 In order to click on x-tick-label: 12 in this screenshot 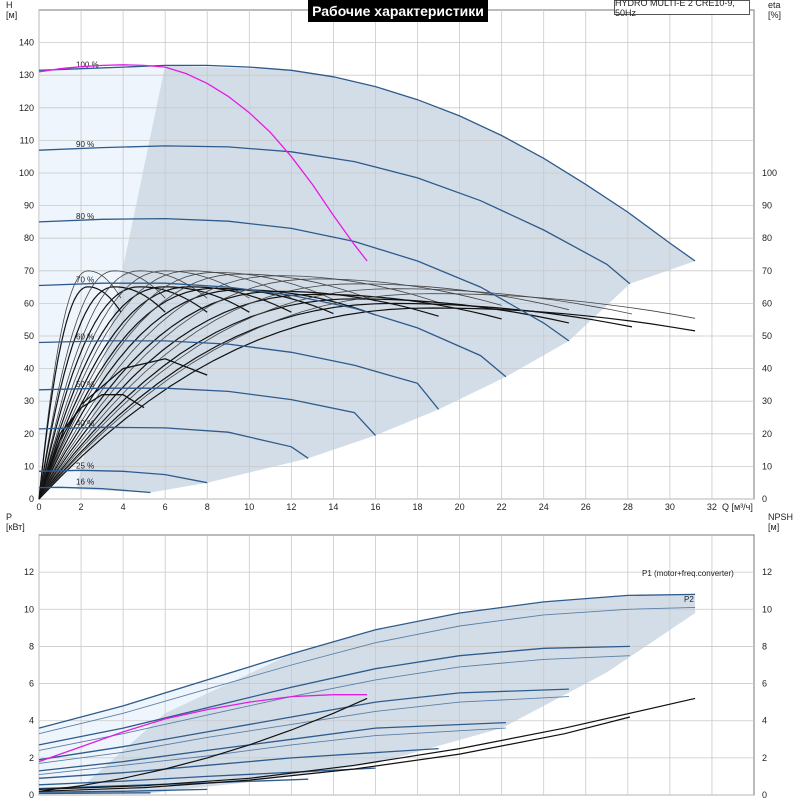, I will do `click(291, 507)`.